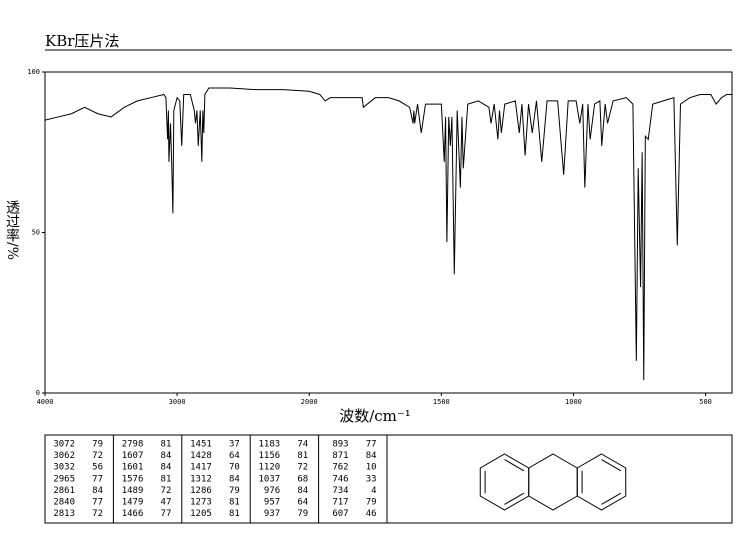  I want to click on y-tick-label: 0, so click(38, 393).